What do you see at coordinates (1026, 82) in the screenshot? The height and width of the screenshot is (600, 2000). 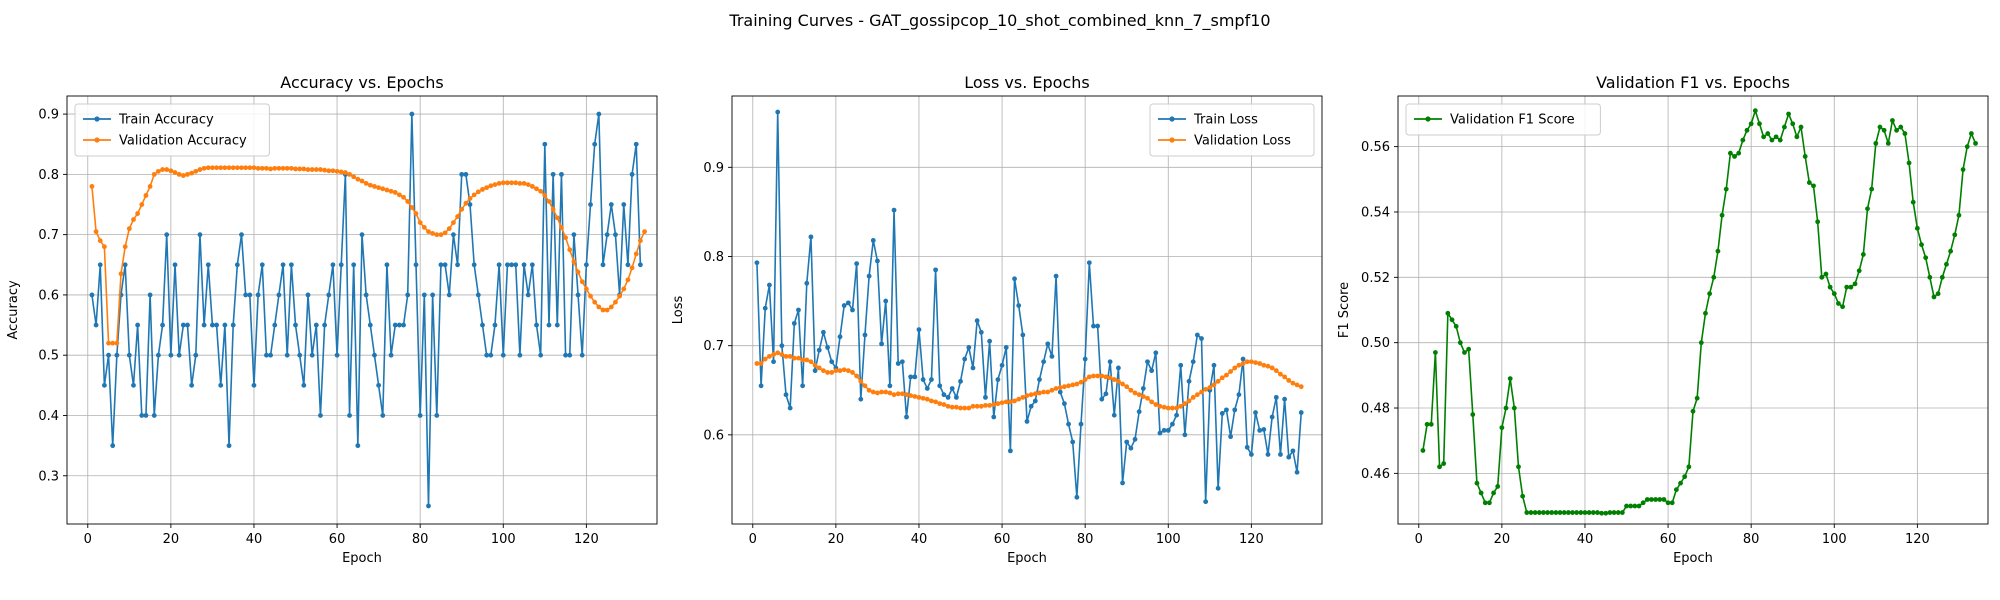 I see `subplot-title: Loss vs. Epochs` at bounding box center [1026, 82].